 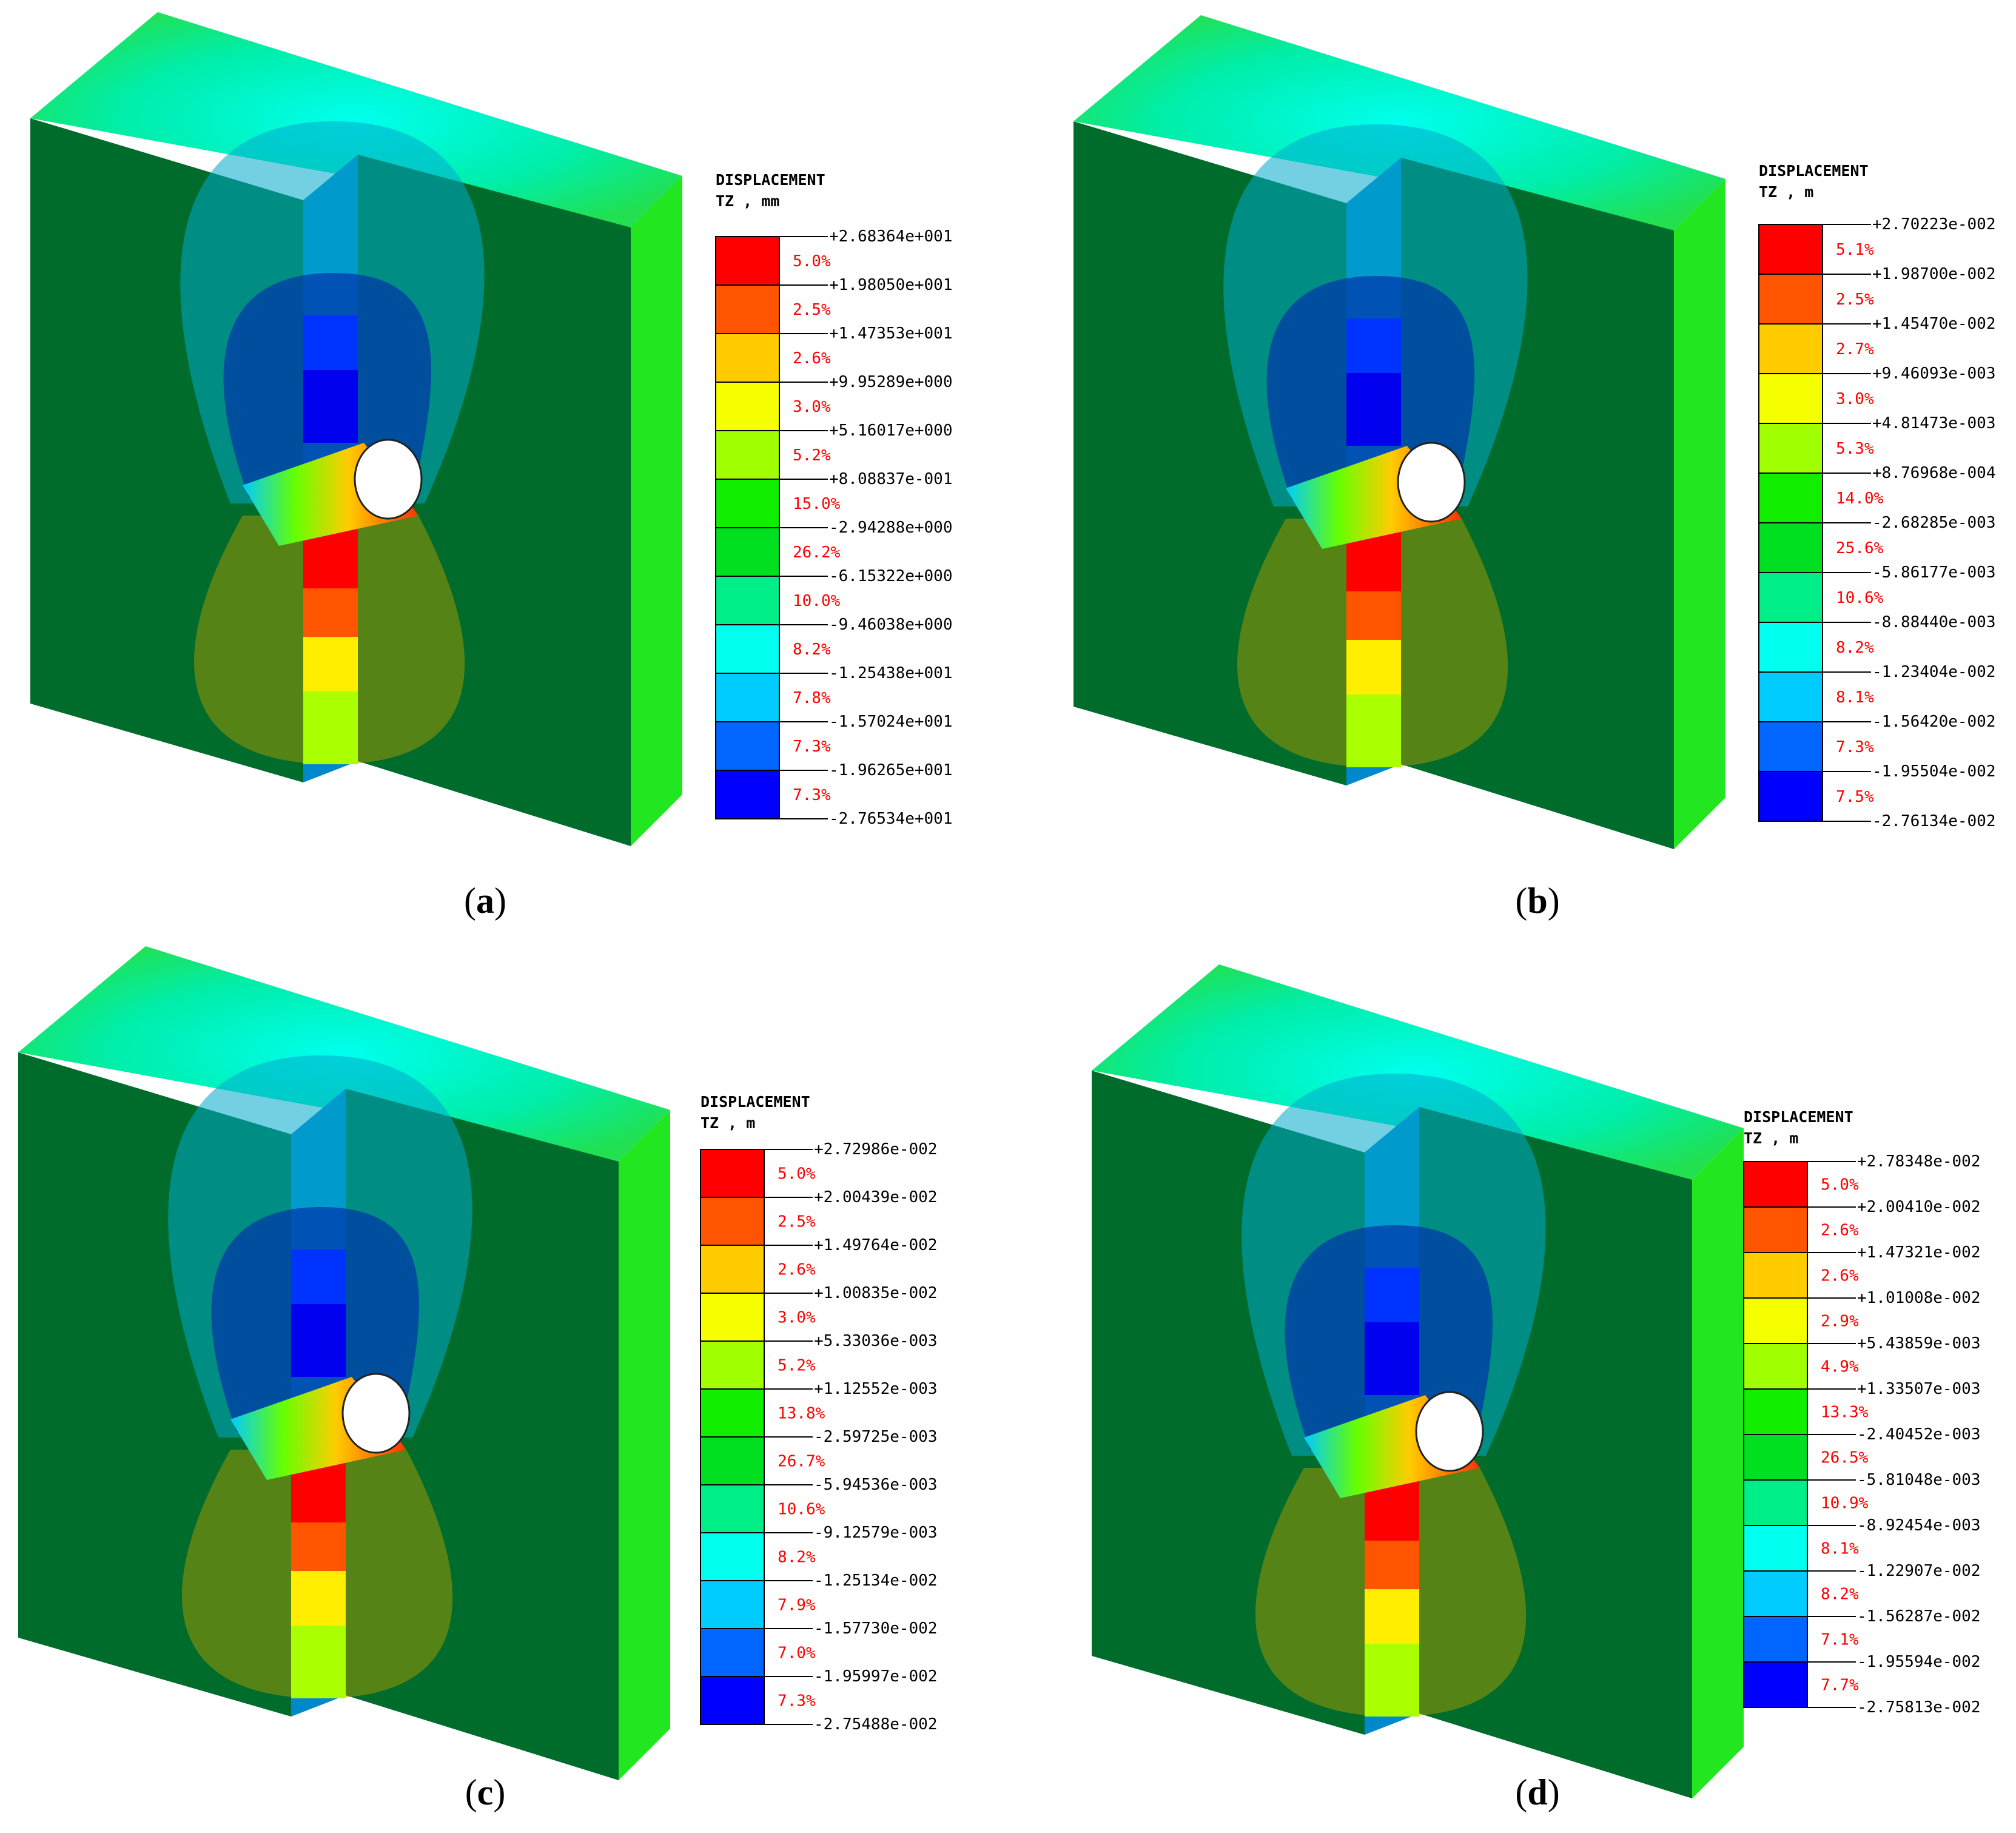 I want to click on legend-value: +8.08837e-001, so click(x=891, y=479).